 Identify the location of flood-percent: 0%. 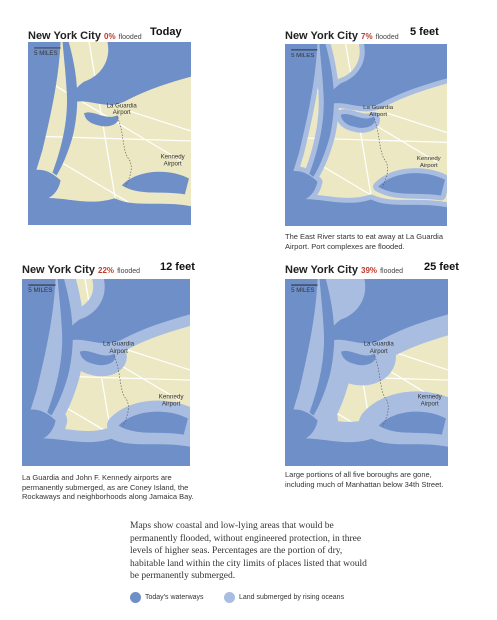
(110, 36).